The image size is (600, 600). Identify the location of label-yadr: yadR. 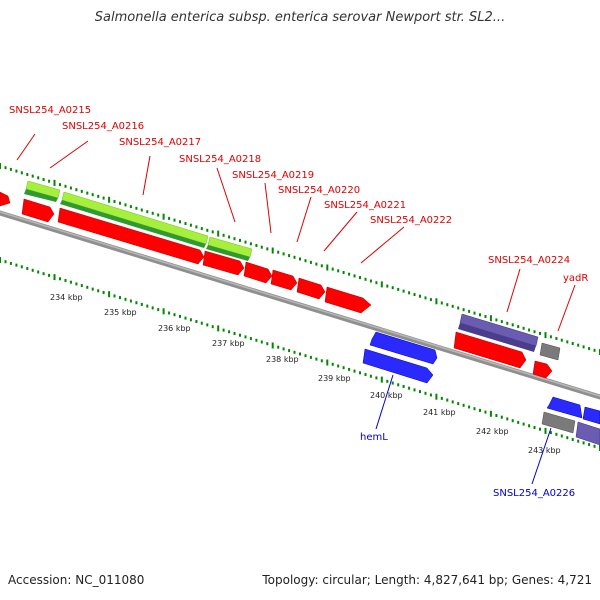
(575, 278).